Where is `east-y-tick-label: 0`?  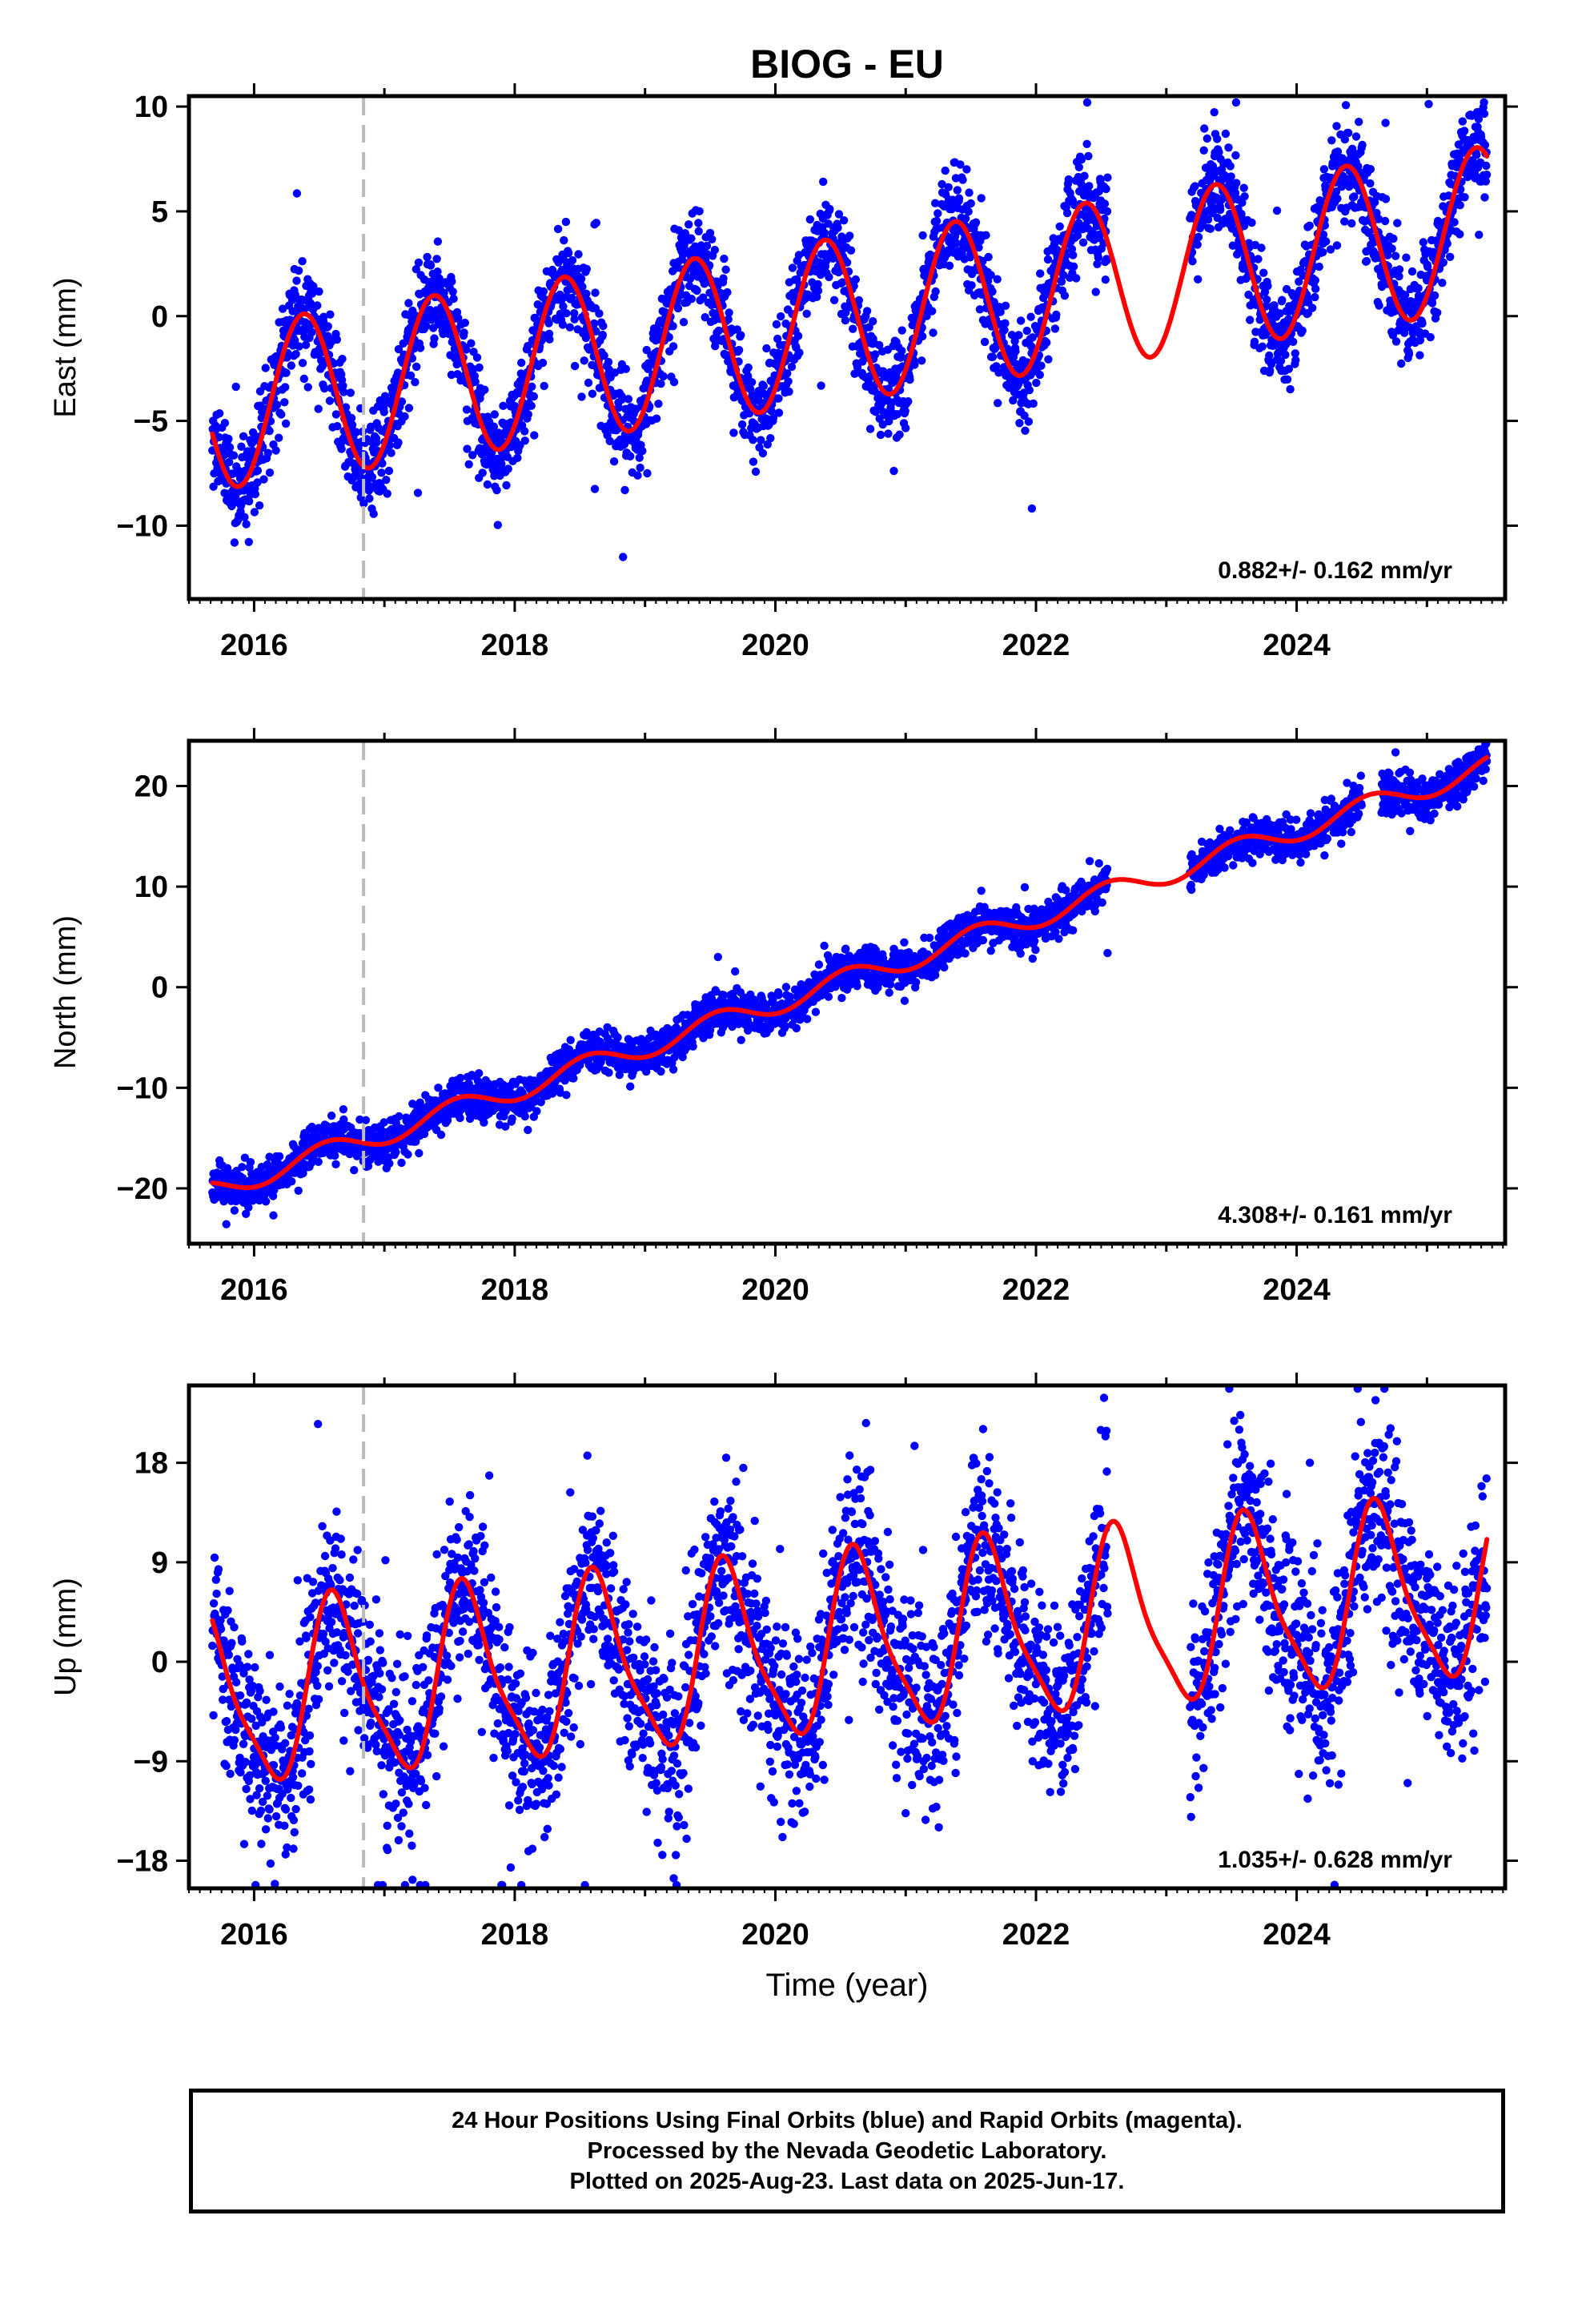 east-y-tick-label: 0 is located at coordinates (159, 317).